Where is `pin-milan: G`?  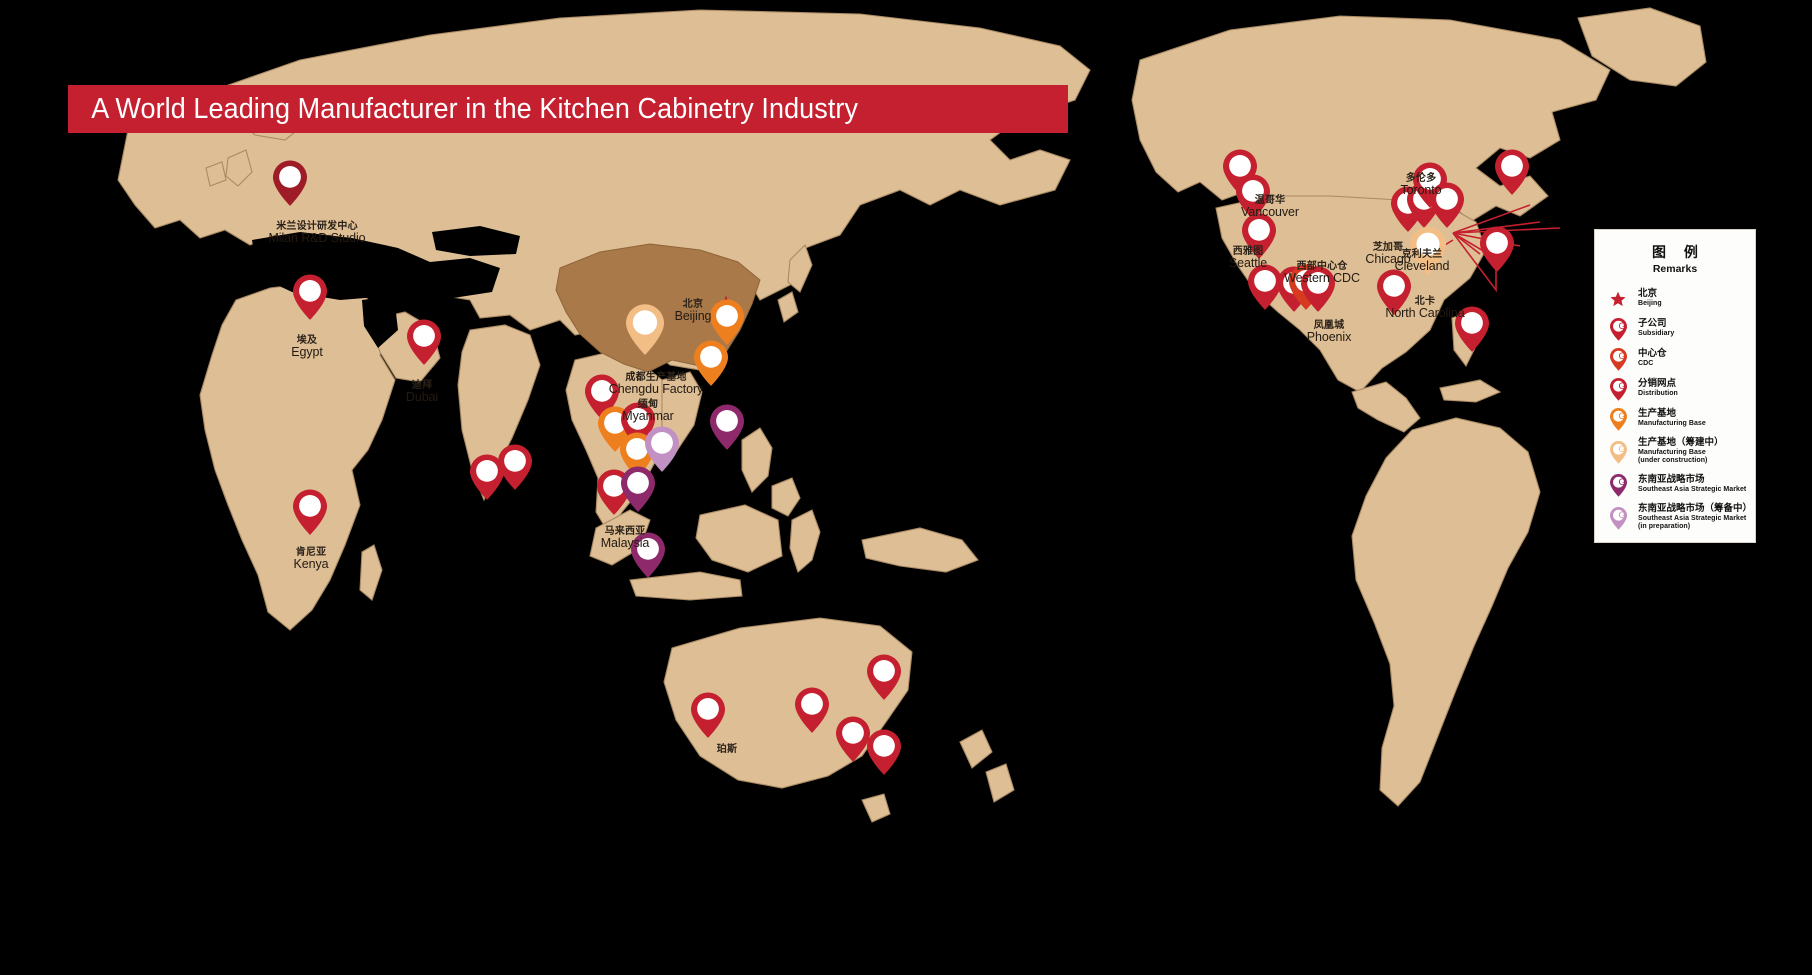 pin-milan: G is located at coordinates (290, 183).